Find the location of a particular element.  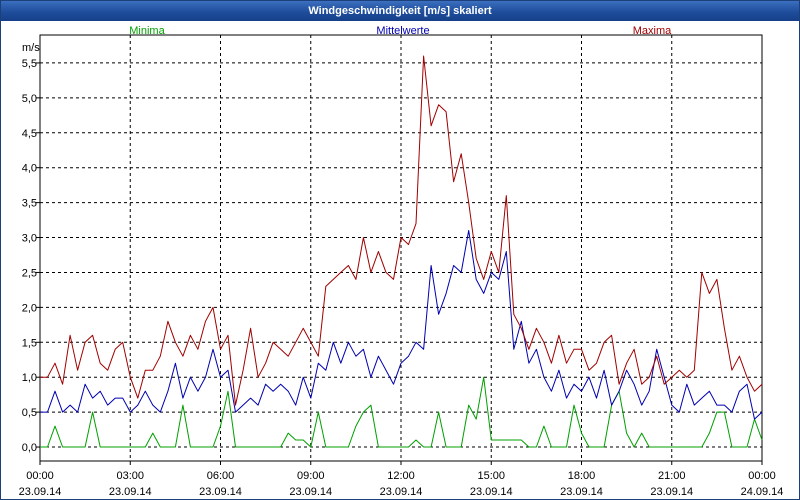

y-axis: 0,0 0,5 1,0 1,5 2,0 2,5 3,0 3,5 4,0 4,5 5,0 5,5 is located at coordinates (31, 256).